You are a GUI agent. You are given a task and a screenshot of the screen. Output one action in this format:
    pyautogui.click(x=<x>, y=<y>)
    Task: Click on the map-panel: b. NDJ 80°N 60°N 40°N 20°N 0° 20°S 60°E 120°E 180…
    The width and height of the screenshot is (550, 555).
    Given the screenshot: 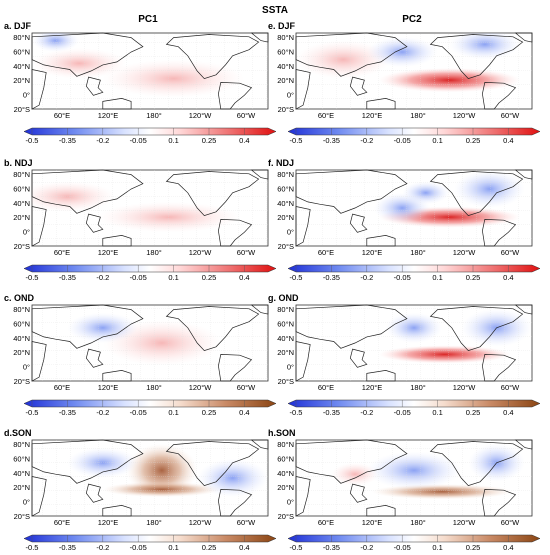 What is the action you would take?
    pyautogui.click(x=140, y=220)
    